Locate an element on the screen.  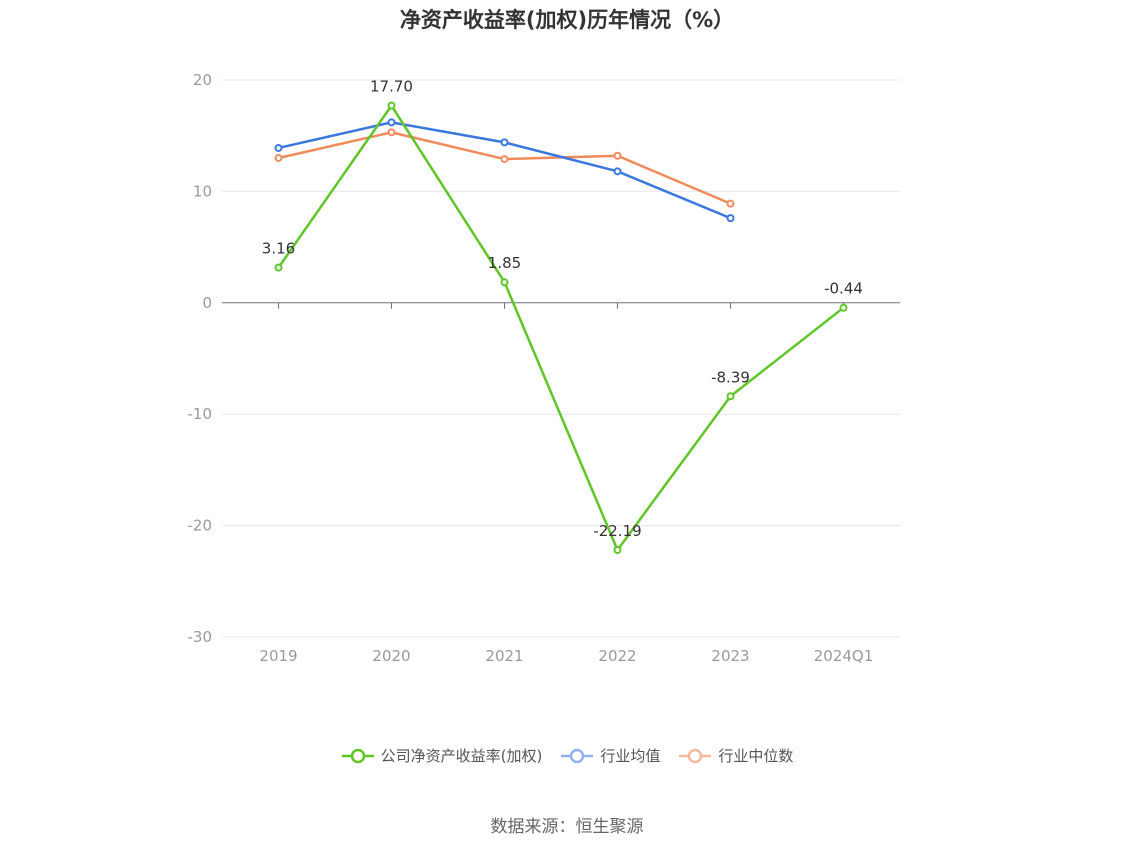
x-axis is located at coordinates (561, 305).